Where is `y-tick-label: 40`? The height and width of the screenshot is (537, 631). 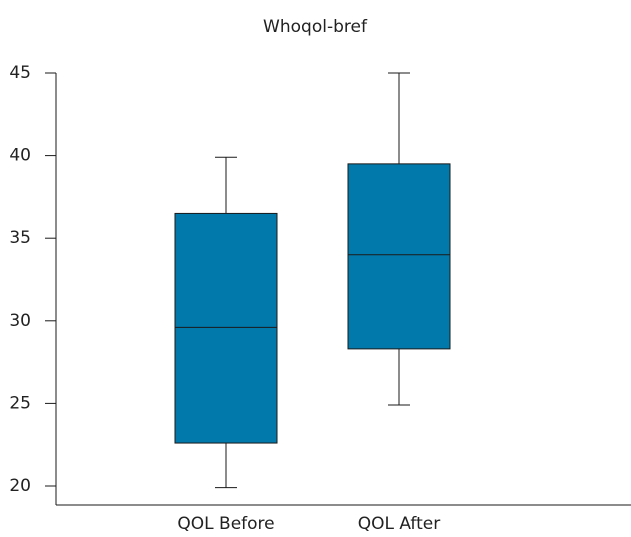
y-tick-label: 40 is located at coordinates (20, 156).